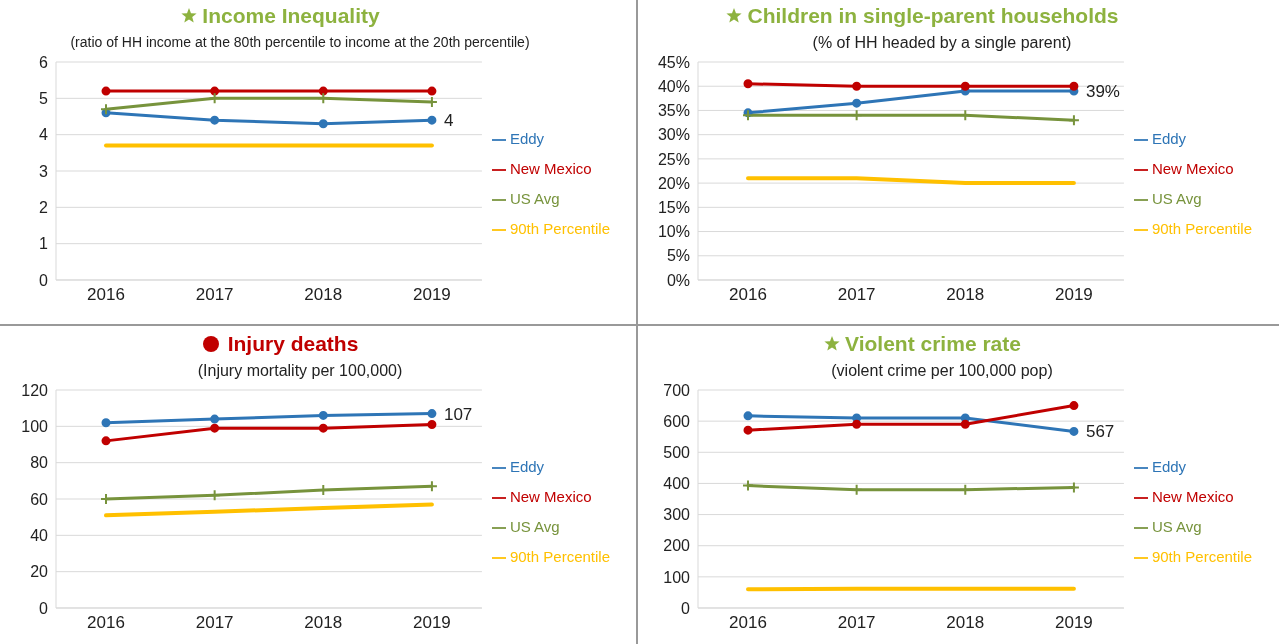  What do you see at coordinates (39, 463) in the screenshot?
I see `y-tick-label: 80` at bounding box center [39, 463].